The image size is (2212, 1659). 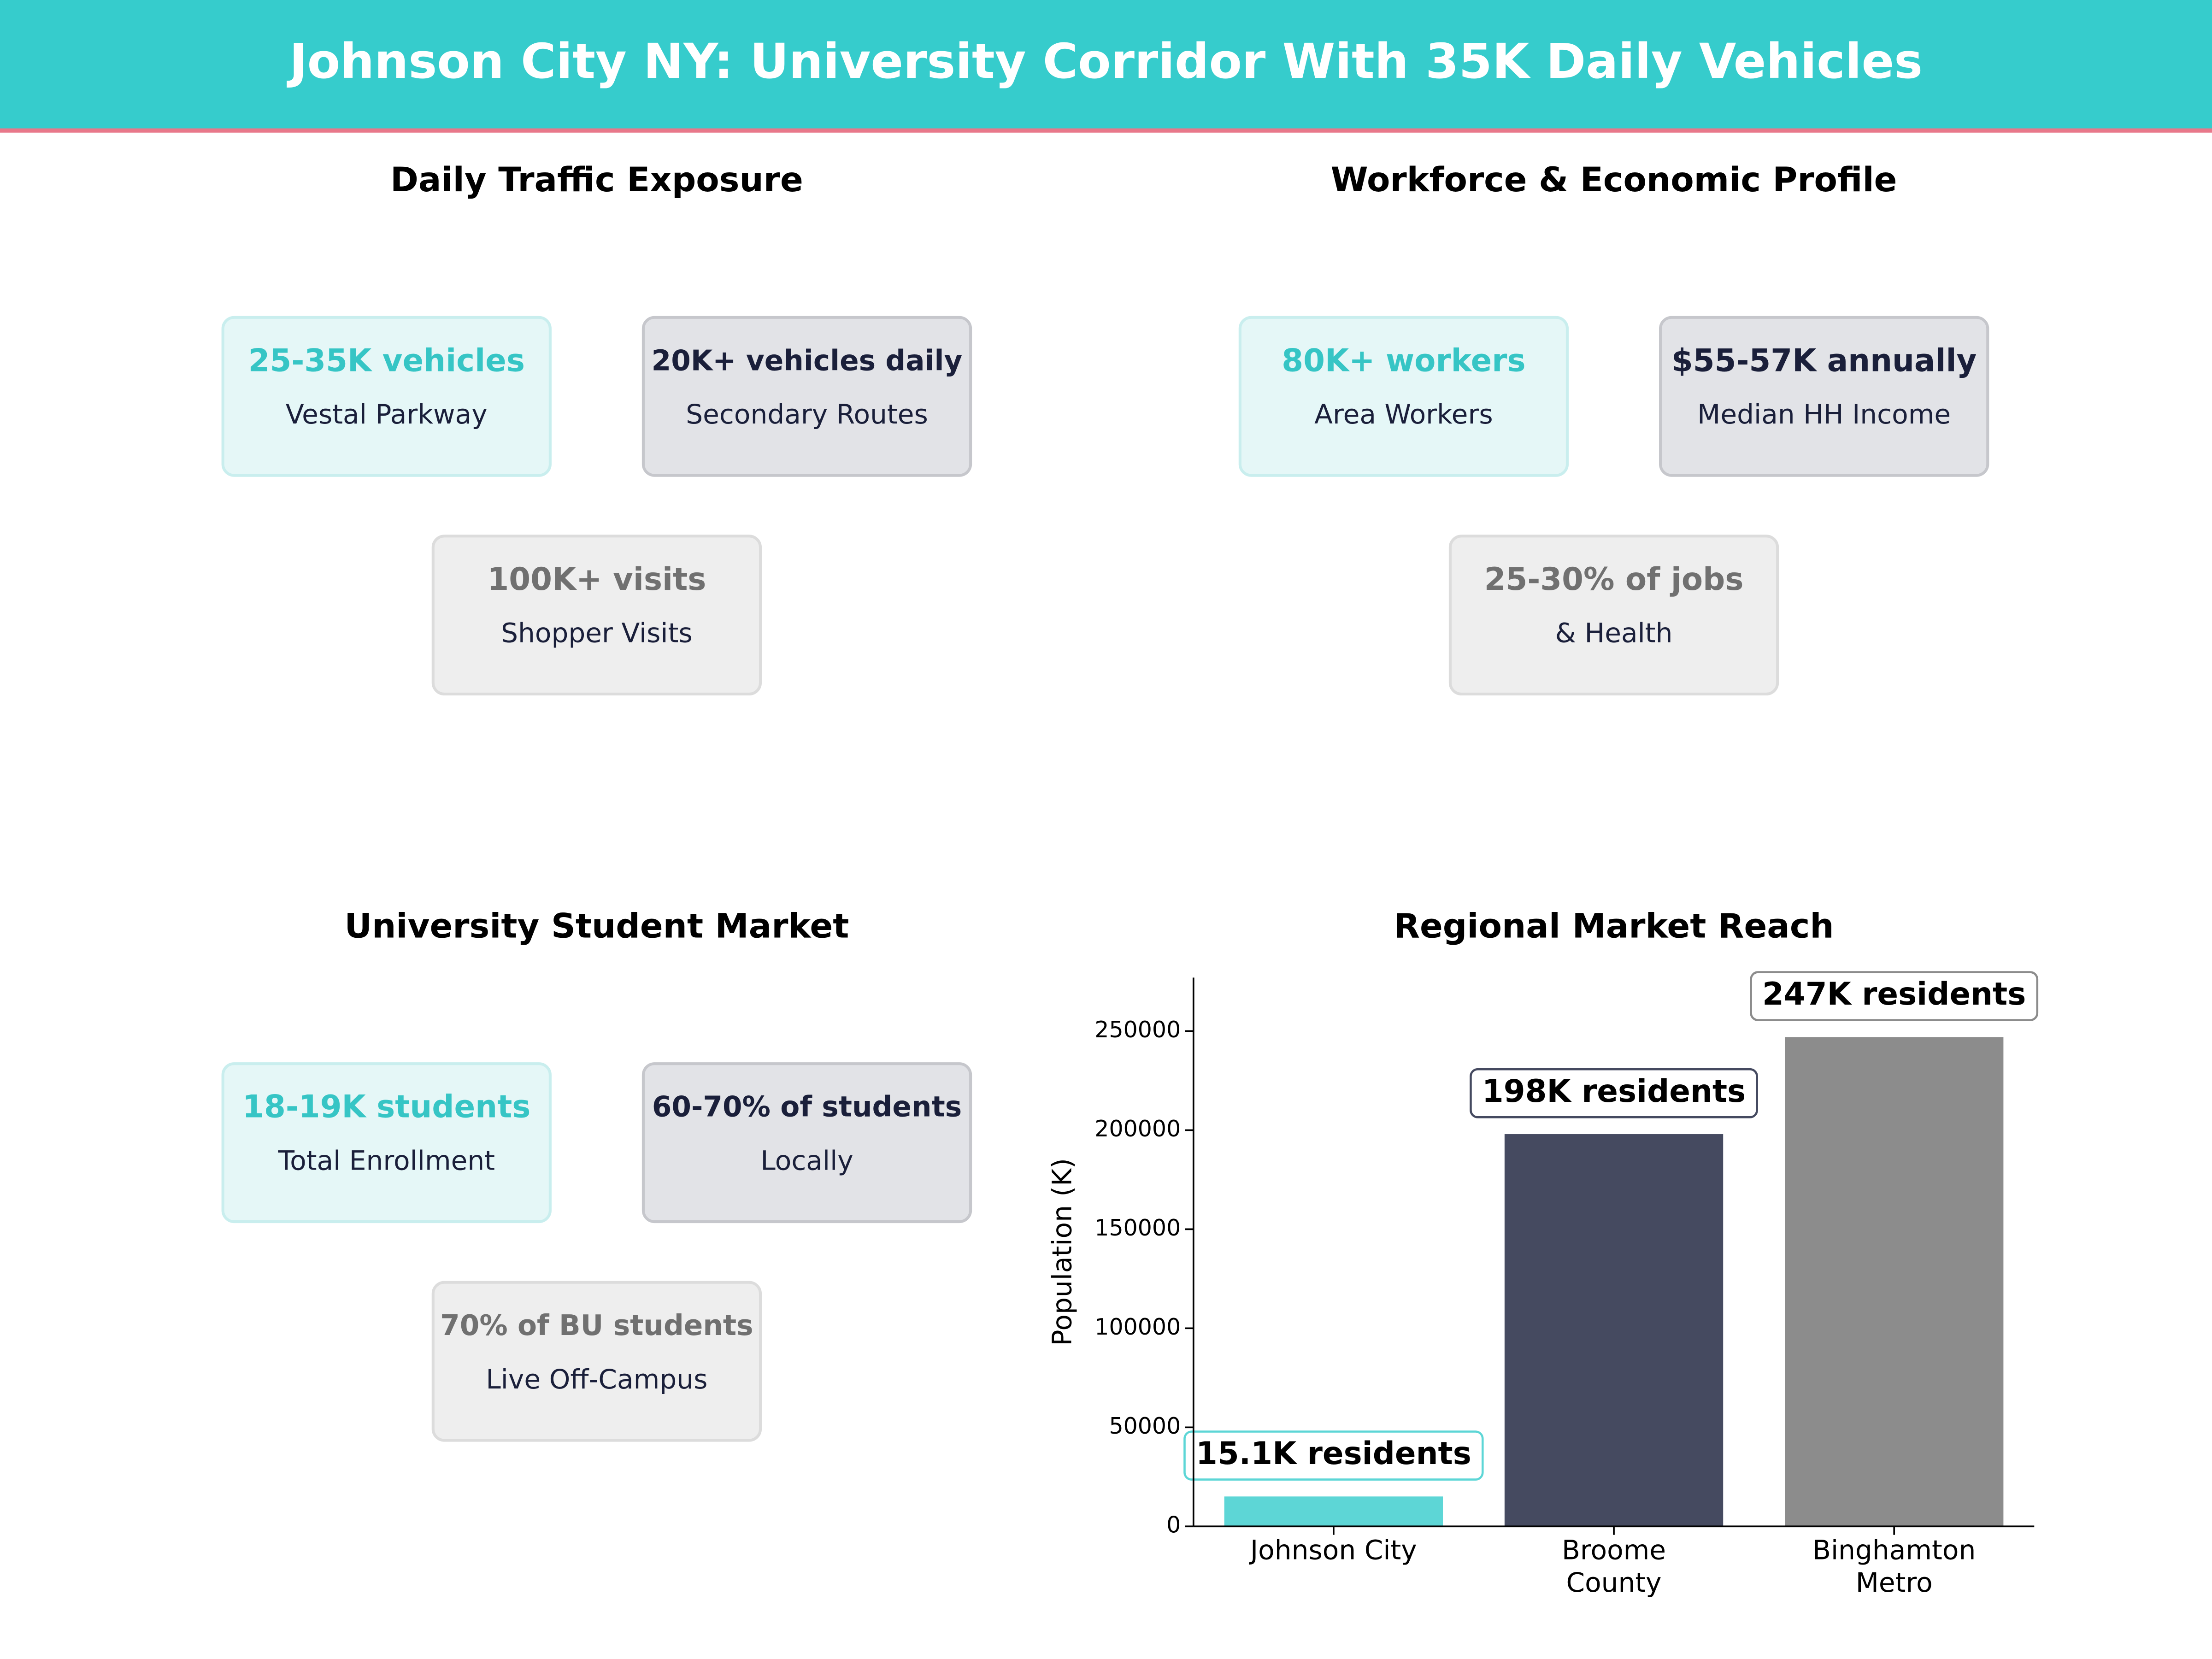 What do you see at coordinates (596, 1325) in the screenshot?
I see `card-value: 70% of BU students` at bounding box center [596, 1325].